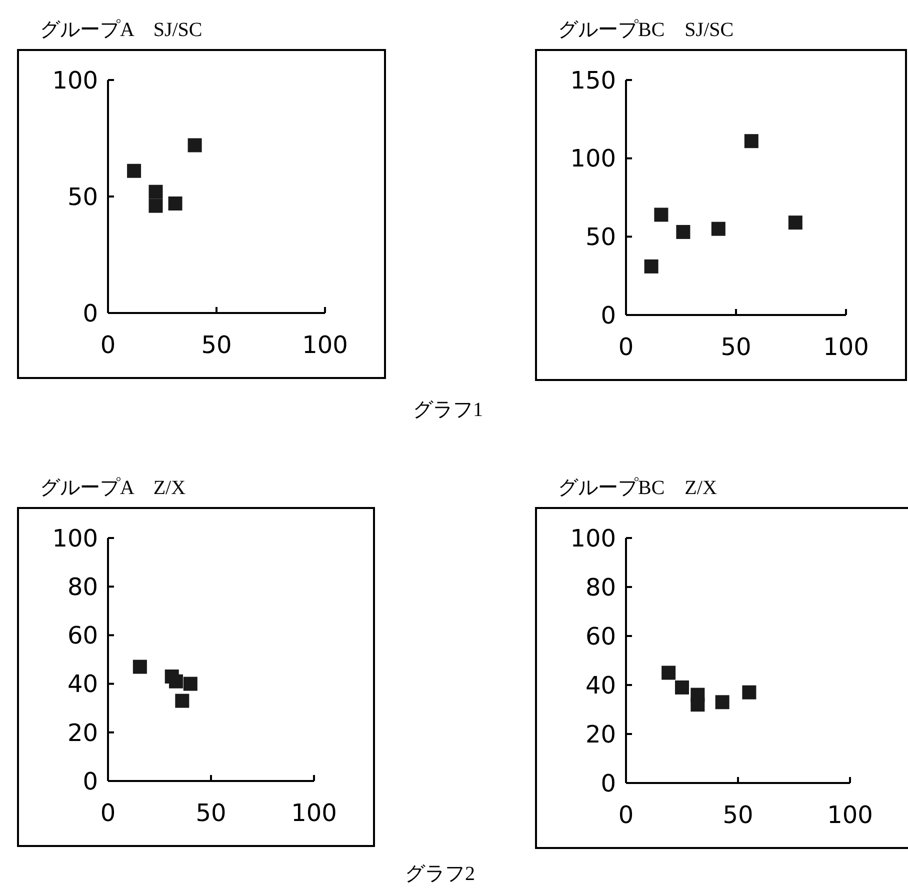 Image resolution: width=908 pixels, height=894 pixels. What do you see at coordinates (121, 30) in the screenshot?
I see `chart-title: グループA SJ/SC` at bounding box center [121, 30].